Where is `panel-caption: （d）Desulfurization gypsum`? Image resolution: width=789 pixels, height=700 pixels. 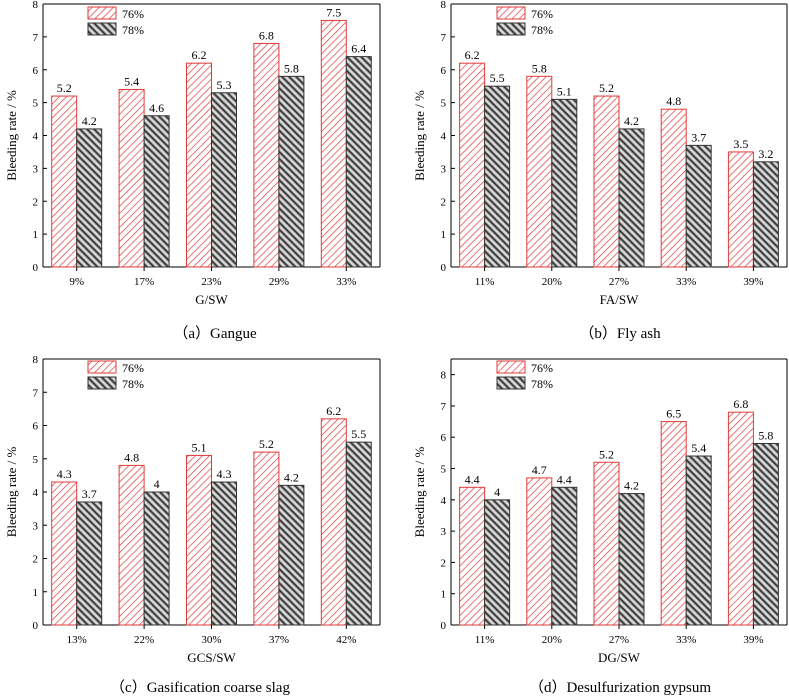
panel-caption: （d）Desulfurization gypsum is located at coordinates (620, 687).